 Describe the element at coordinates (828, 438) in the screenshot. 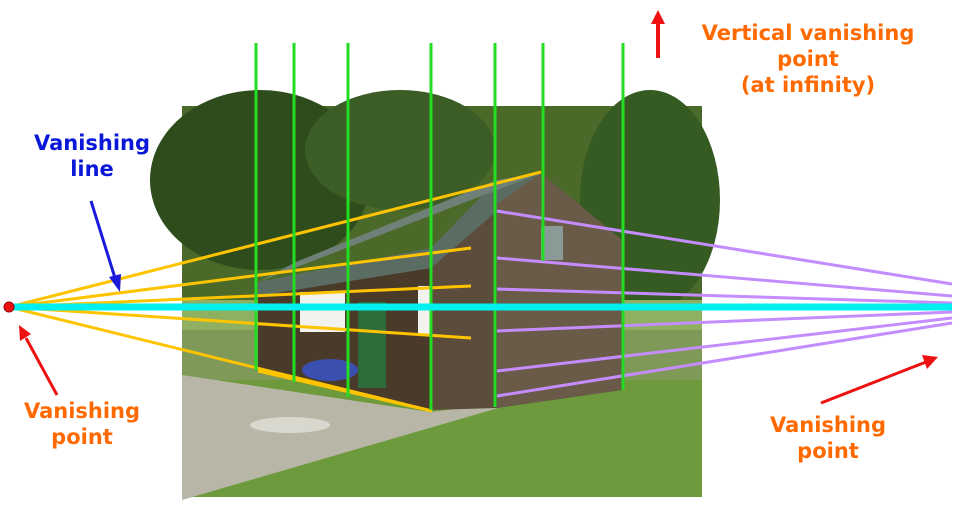

I see `right-vanishing-point-label: Vanishing point` at that location.